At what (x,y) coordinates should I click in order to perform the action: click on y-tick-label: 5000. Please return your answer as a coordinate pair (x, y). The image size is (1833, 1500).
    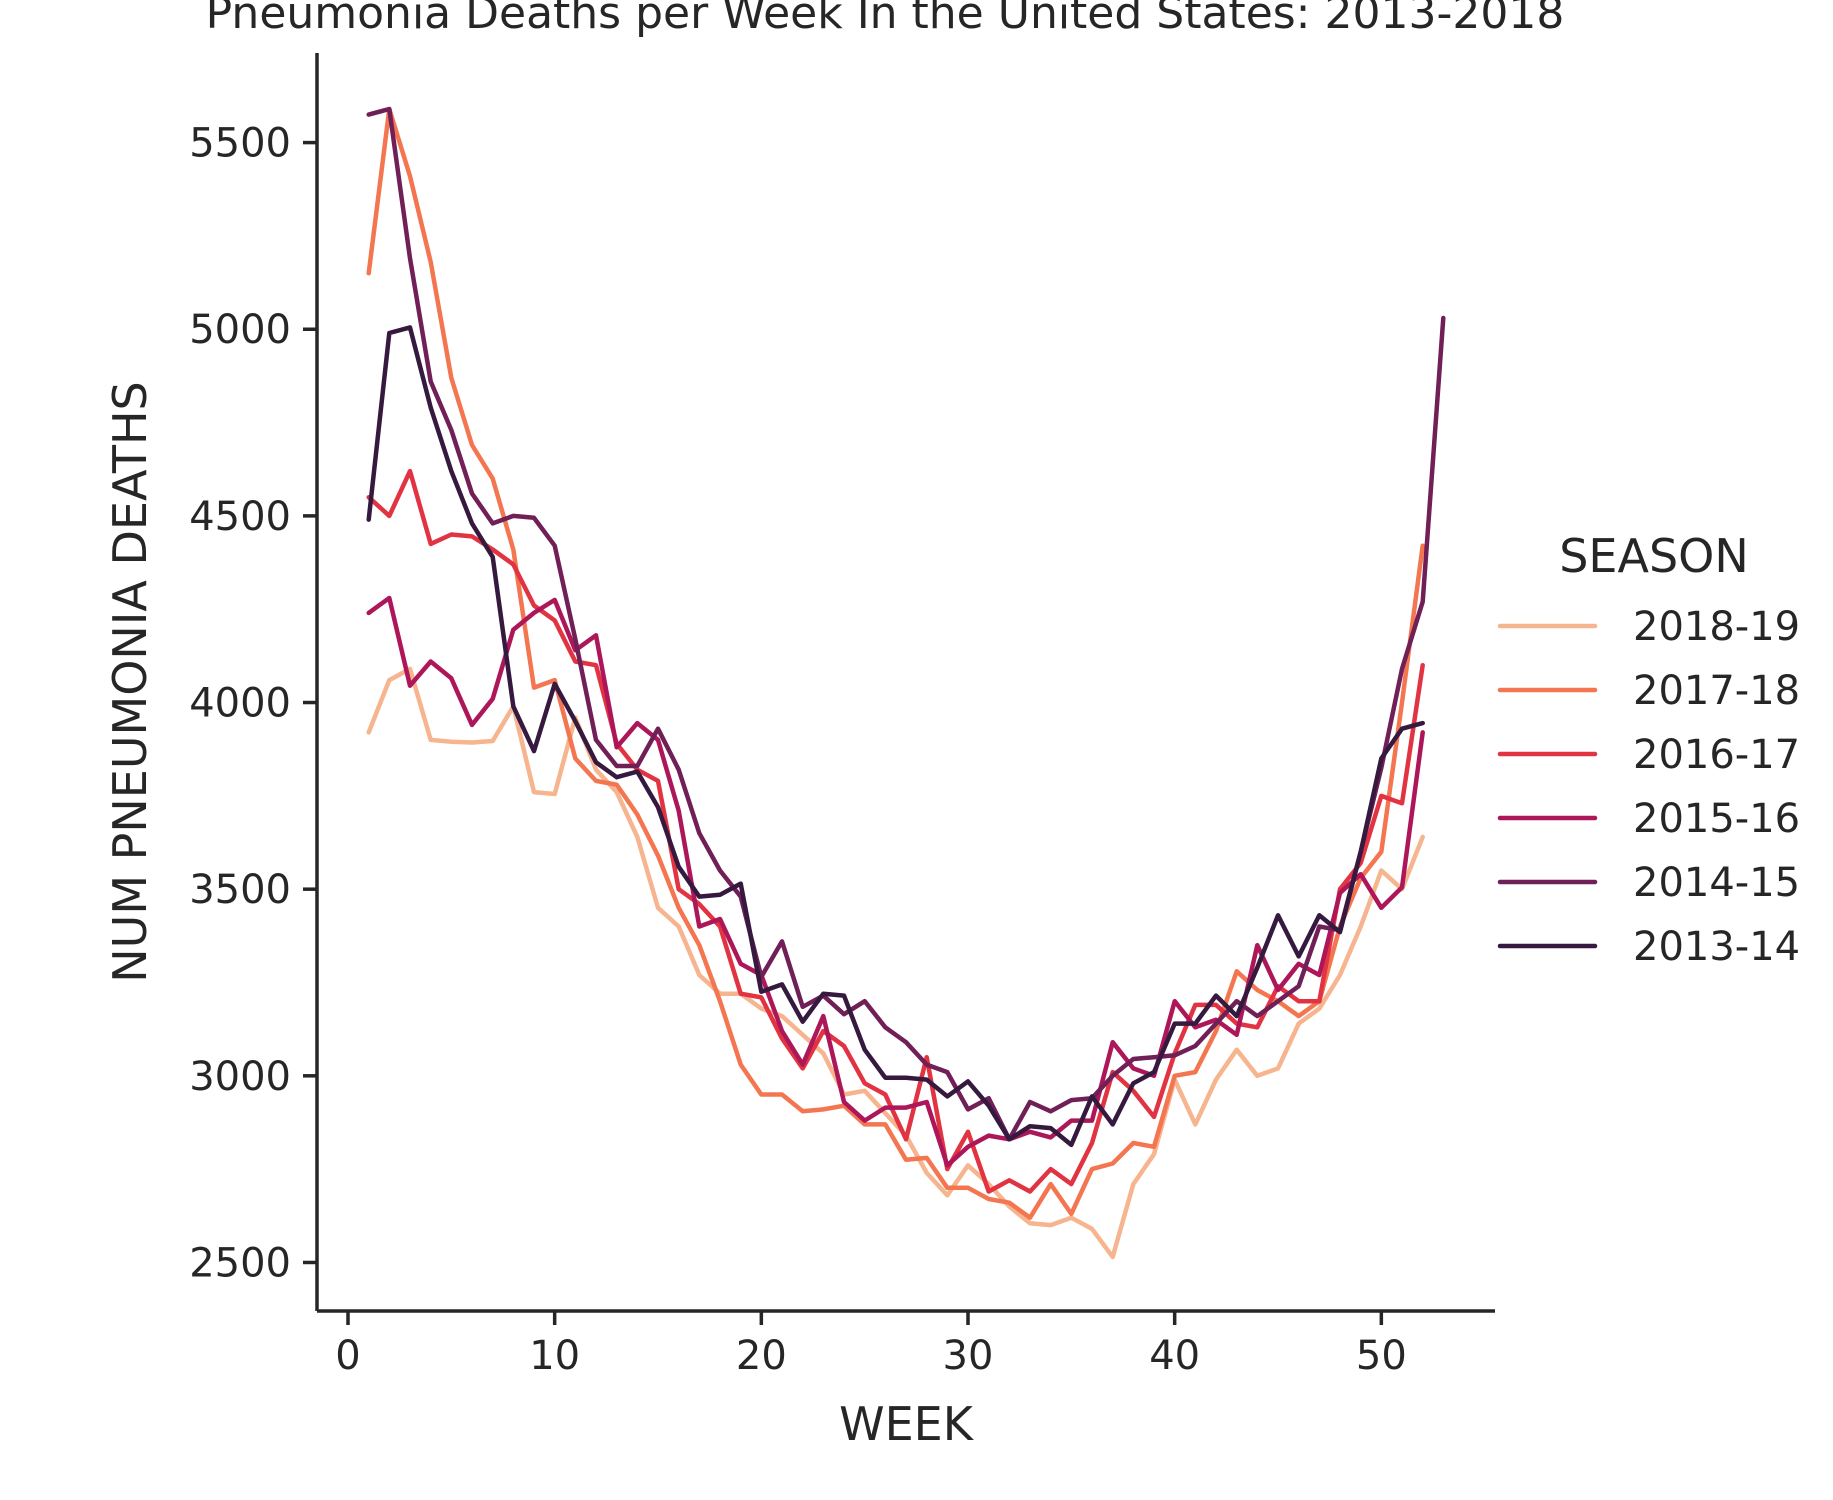
    Looking at the image, I should click on (240, 330).